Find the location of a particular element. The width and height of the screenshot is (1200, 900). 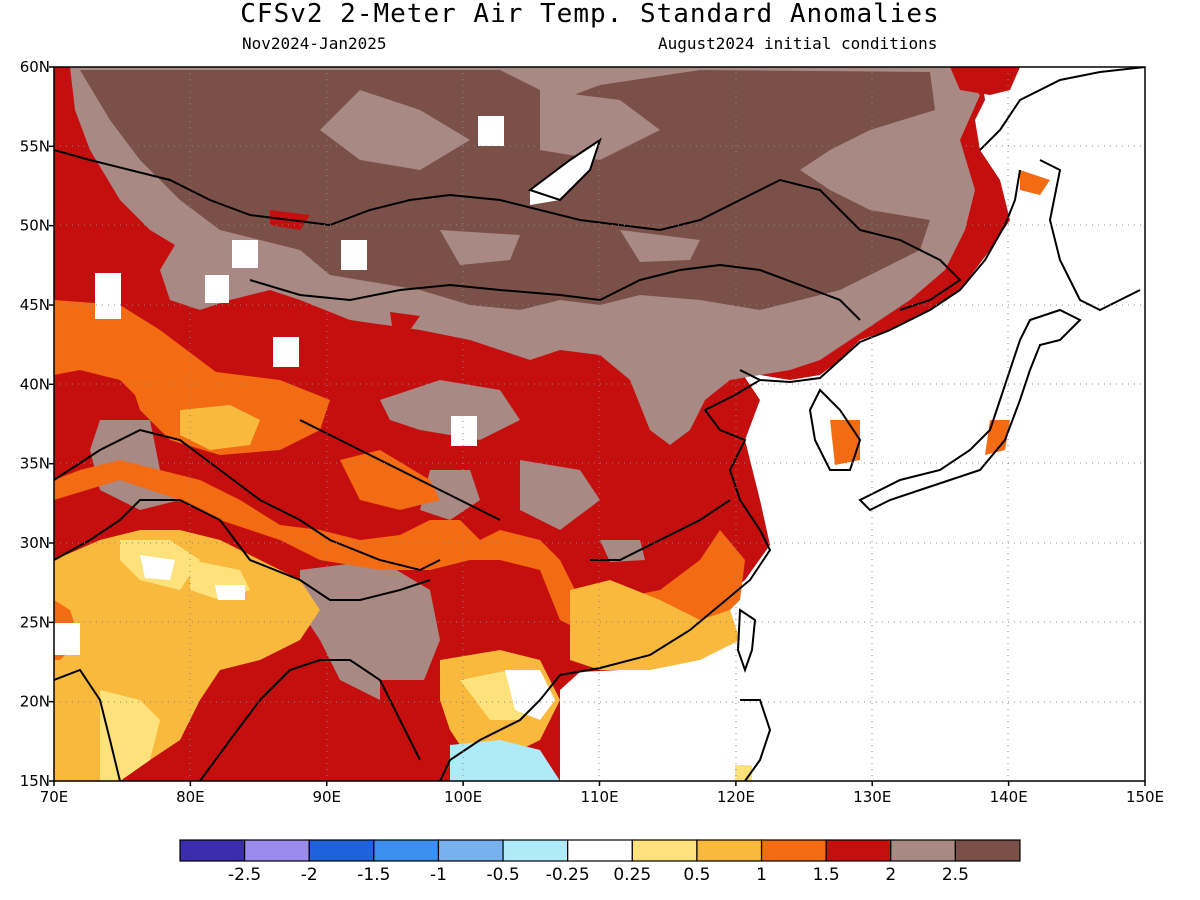

lat-tick-label: 30N is located at coordinates (35, 543).